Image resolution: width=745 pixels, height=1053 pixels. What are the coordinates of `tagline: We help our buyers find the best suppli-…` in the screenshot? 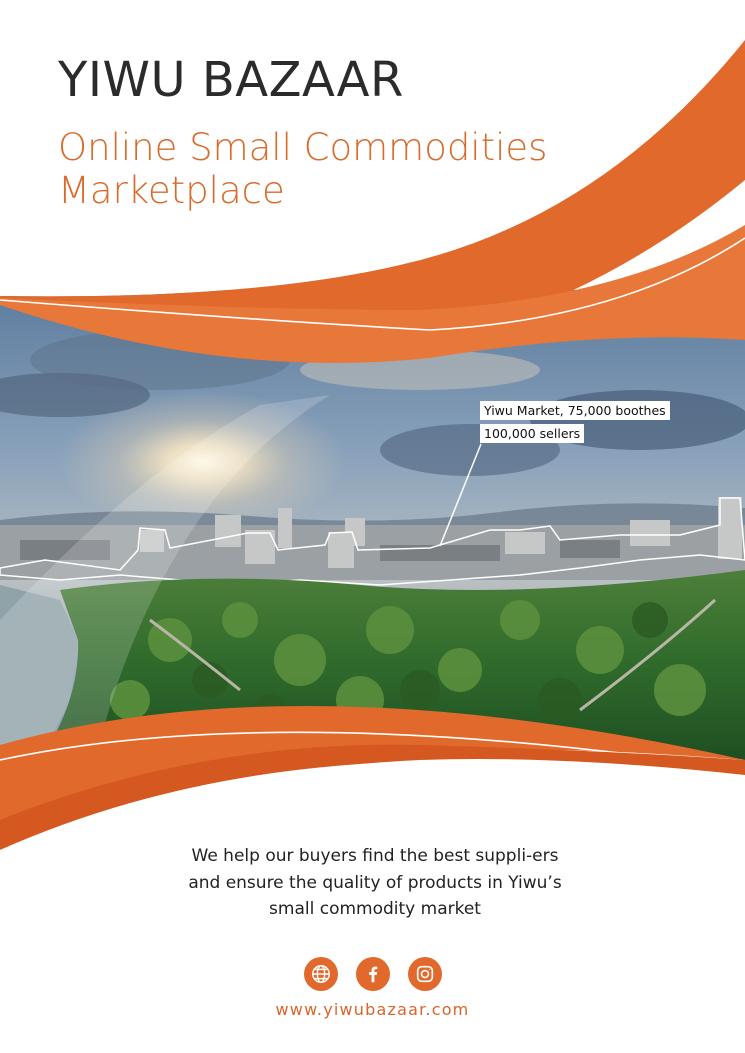 It's located at (375, 882).